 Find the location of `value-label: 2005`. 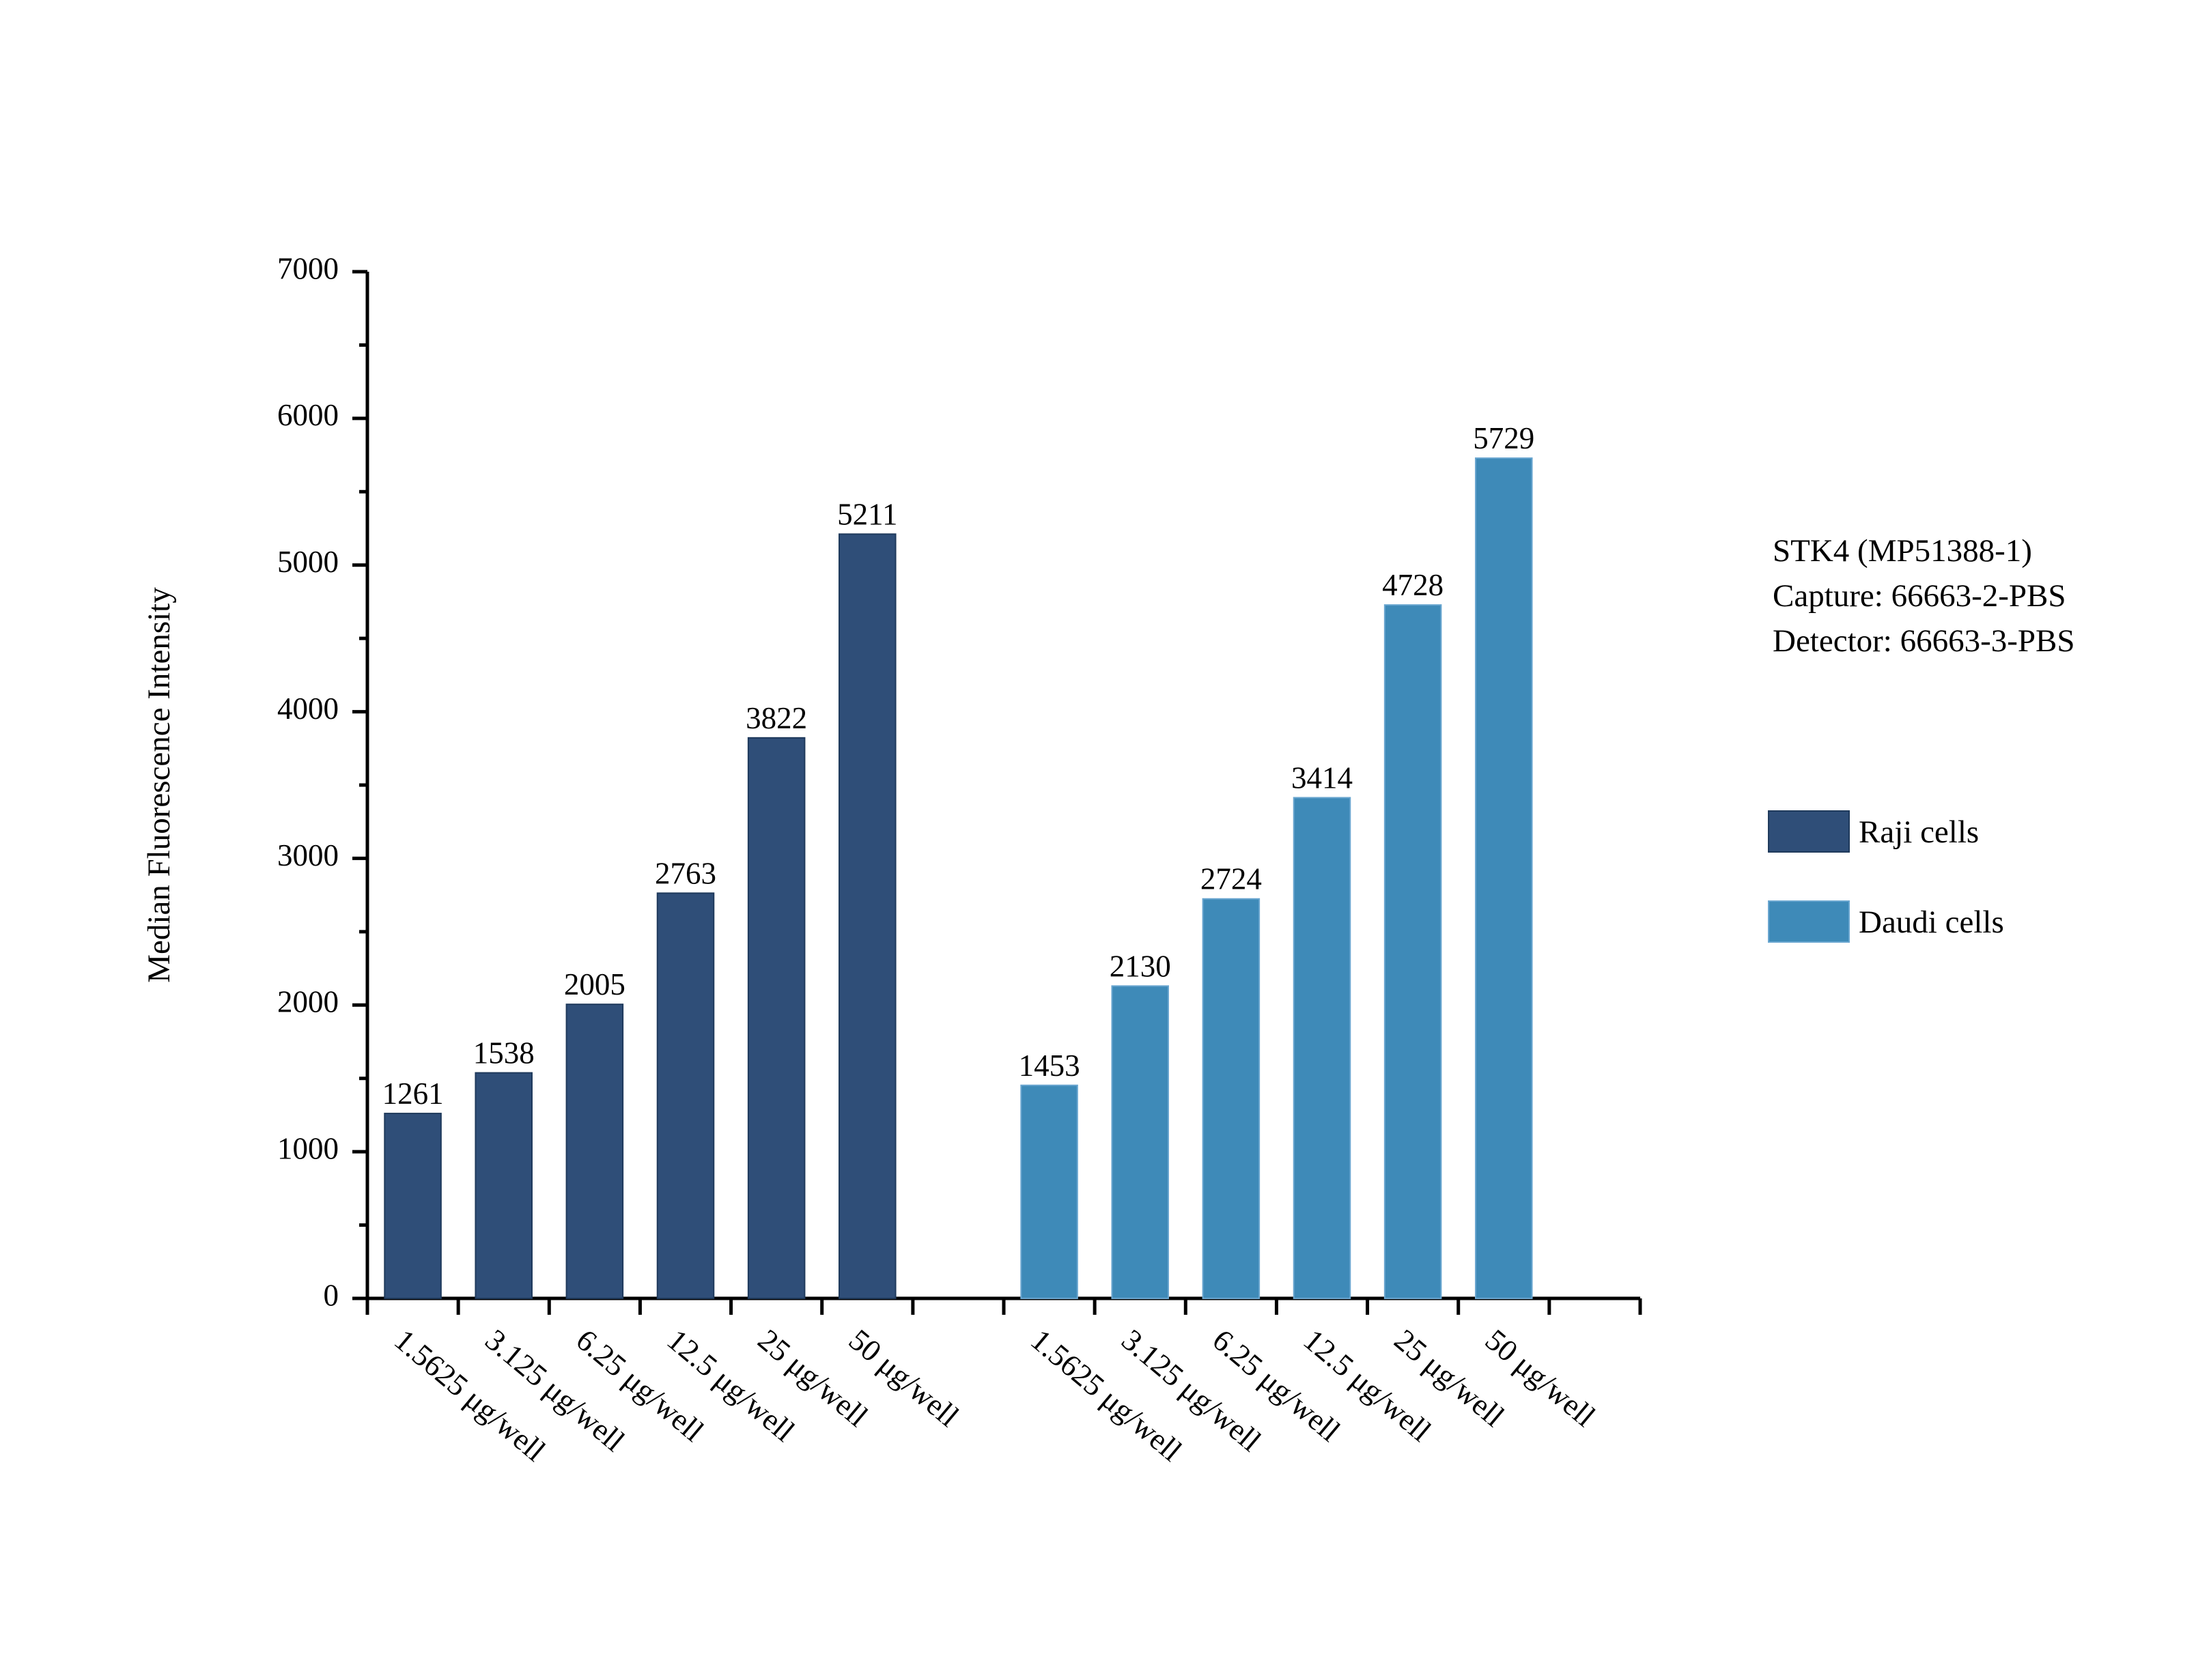

value-label: 2005 is located at coordinates (594, 984).